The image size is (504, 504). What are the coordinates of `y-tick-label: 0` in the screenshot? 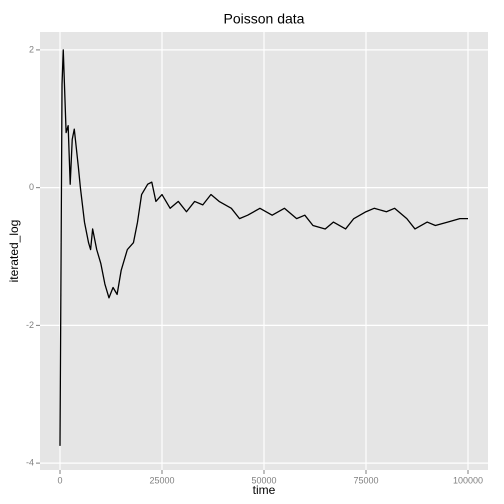 It's located at (31, 187).